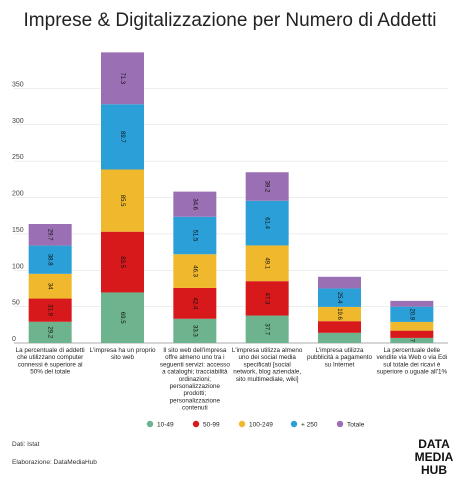 The image size is (460, 483). What do you see at coordinates (309, 424) in the screenshot?
I see `legend-label: + 250` at bounding box center [309, 424].